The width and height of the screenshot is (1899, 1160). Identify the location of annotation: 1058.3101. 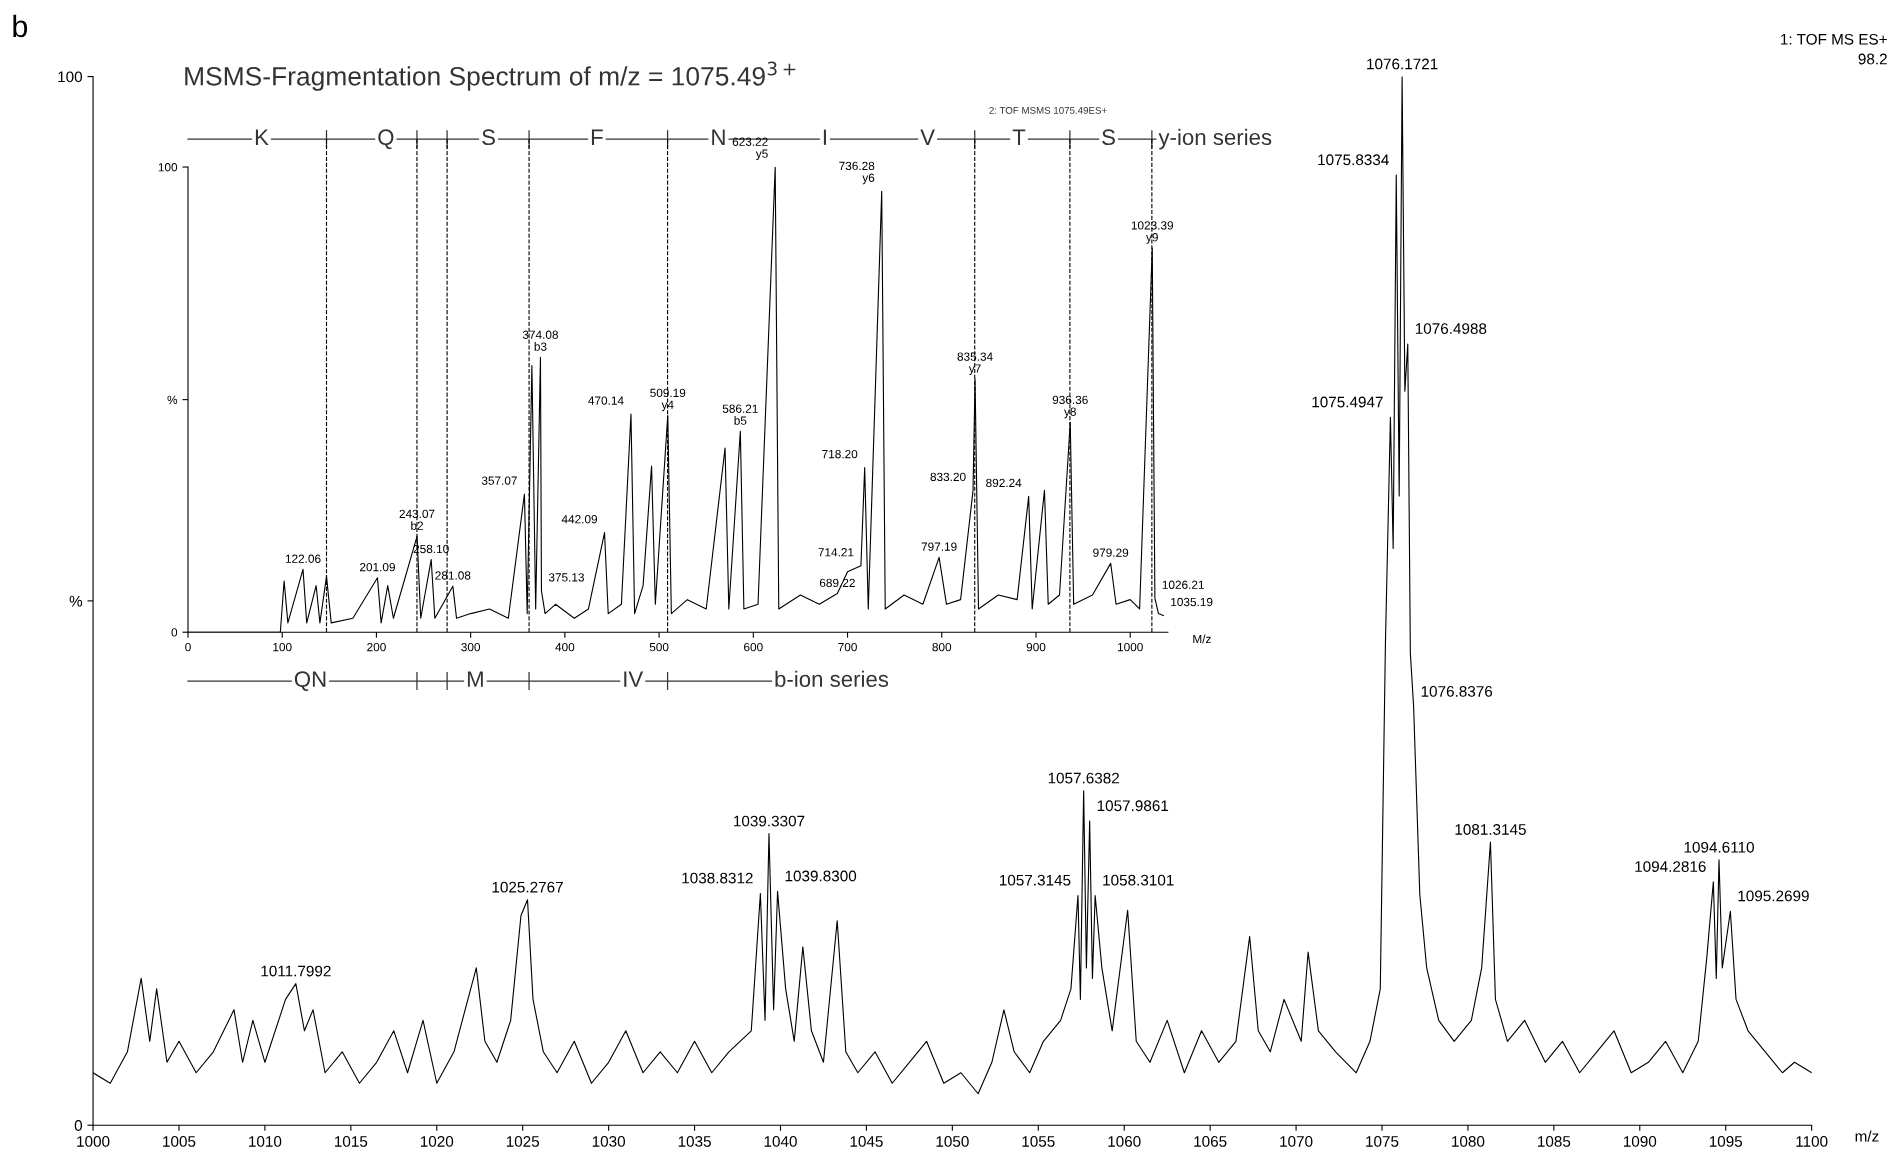
(1138, 880).